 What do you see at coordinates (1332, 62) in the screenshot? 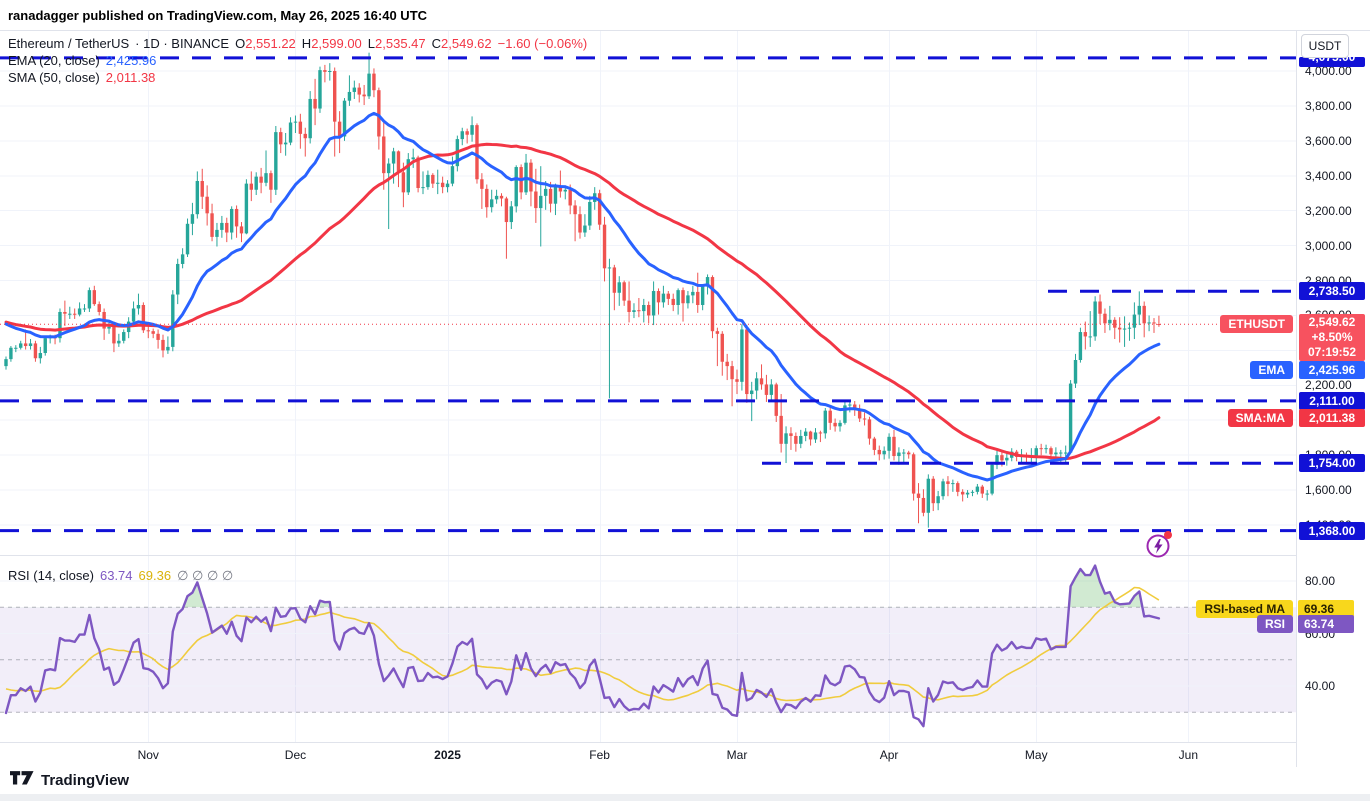
I see `clipped-price-label: 4,075.00` at bounding box center [1332, 62].